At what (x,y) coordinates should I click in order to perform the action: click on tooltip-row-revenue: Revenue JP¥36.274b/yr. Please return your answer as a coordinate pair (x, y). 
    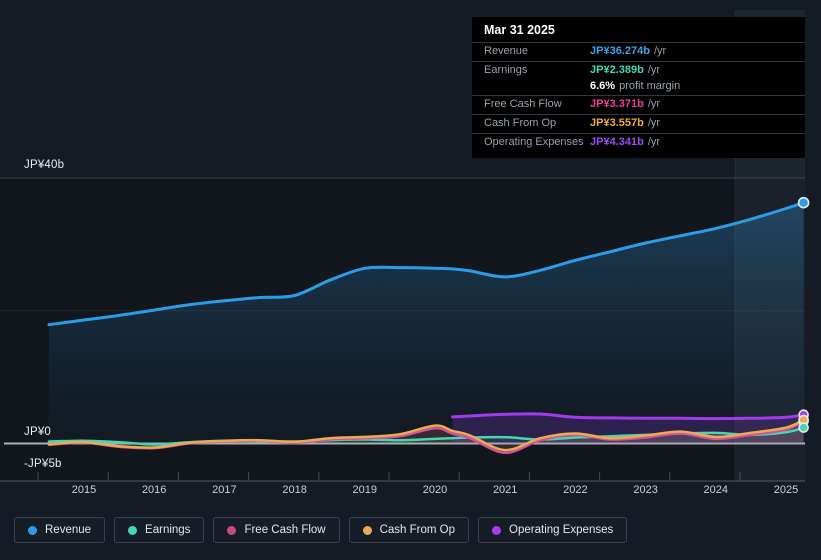
    Looking at the image, I should click on (638, 51).